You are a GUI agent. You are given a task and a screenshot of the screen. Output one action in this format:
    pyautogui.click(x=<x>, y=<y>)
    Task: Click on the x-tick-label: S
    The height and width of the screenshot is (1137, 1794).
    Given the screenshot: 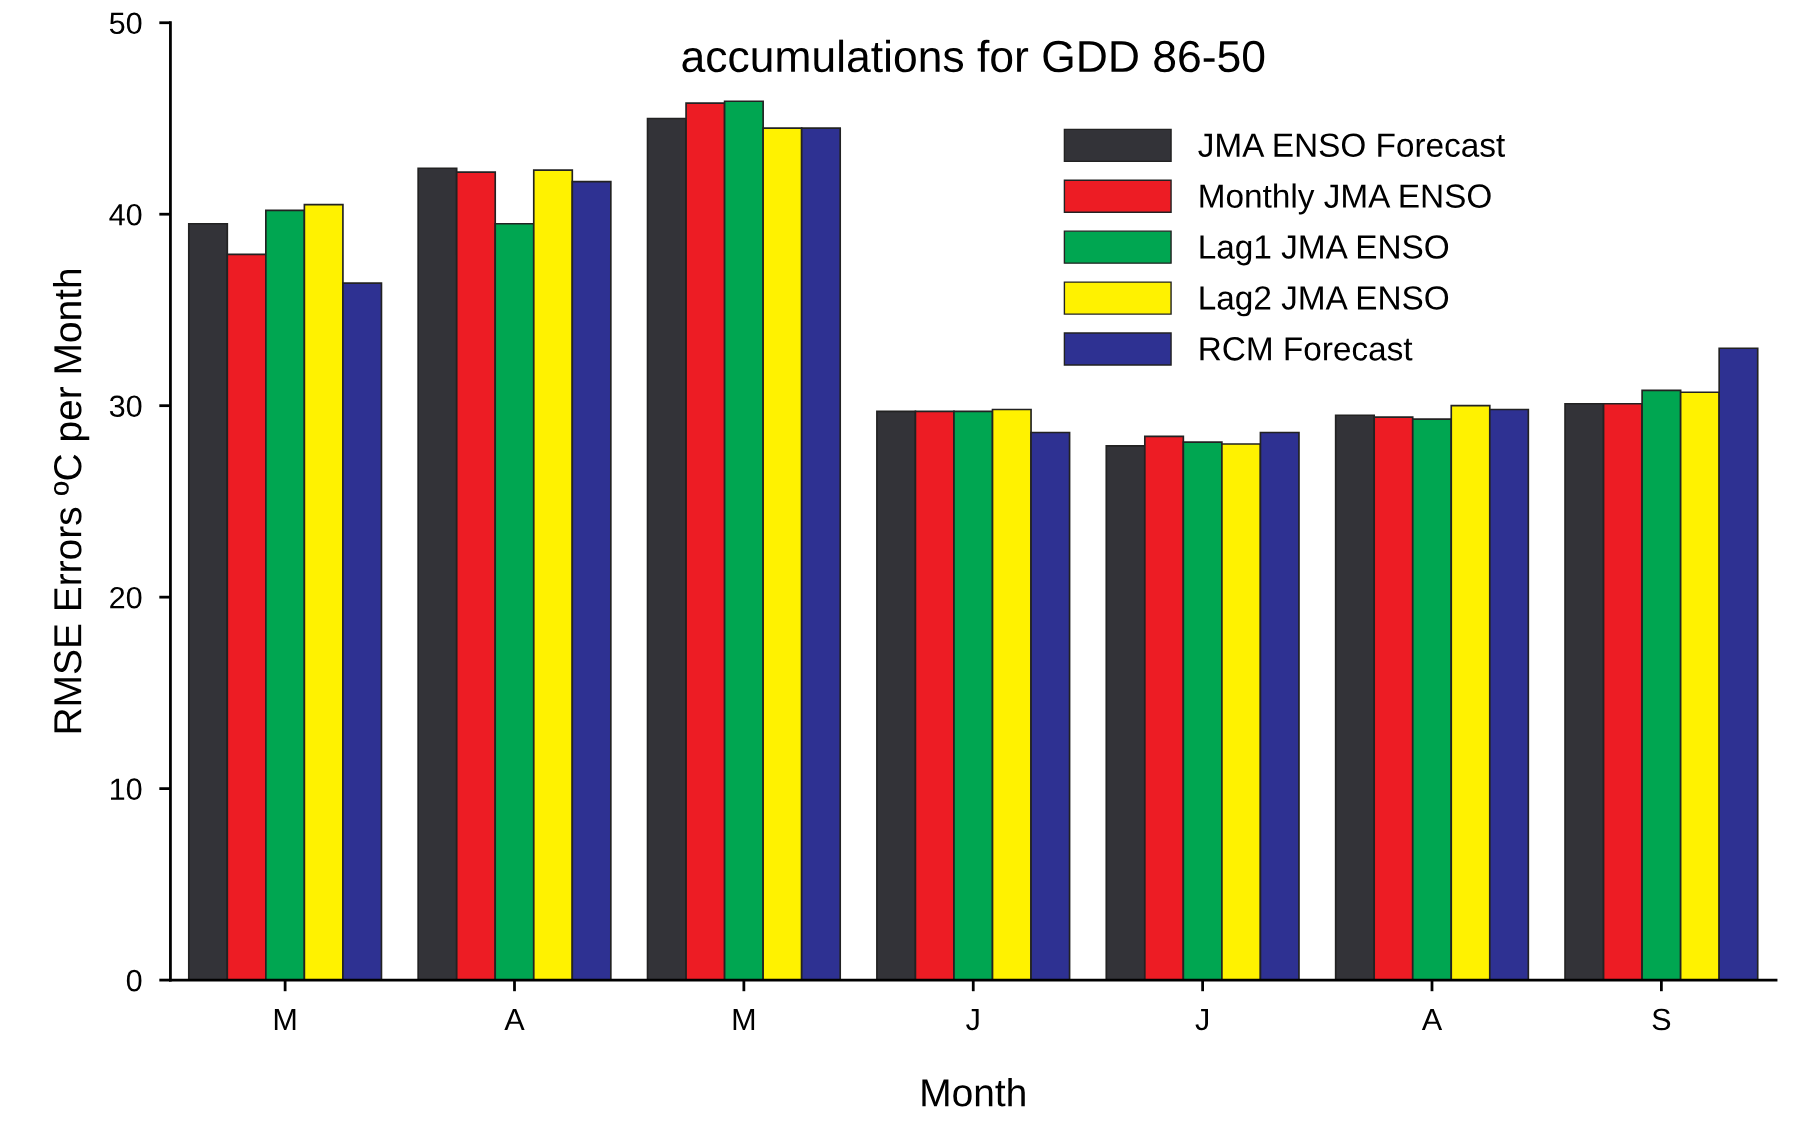 What is the action you would take?
    pyautogui.click(x=1661, y=1019)
    